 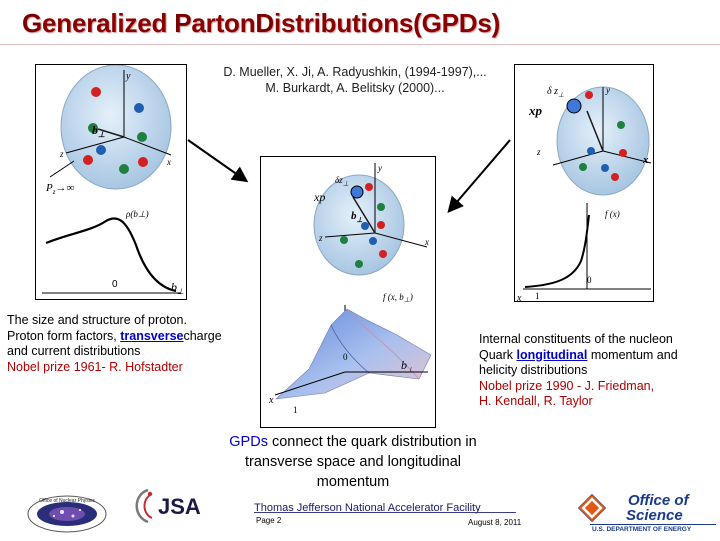 What do you see at coordinates (576, 339) in the screenshot?
I see `right-desc-line-1: Internal constituents of the nucleon` at bounding box center [576, 339].